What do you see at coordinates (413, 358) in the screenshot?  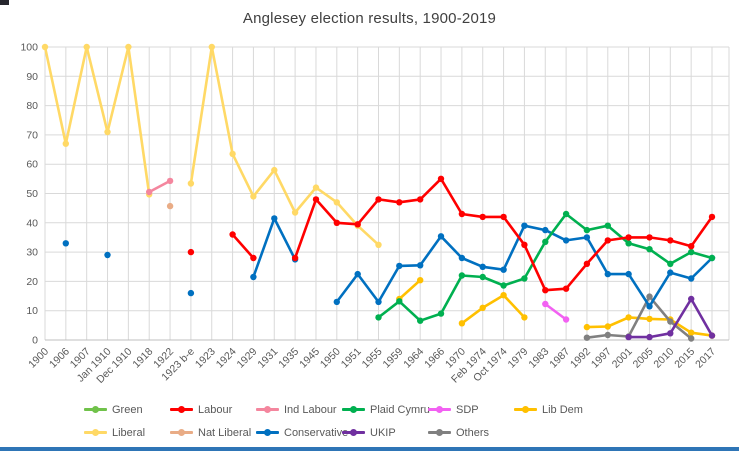 I see `x-axis-tick-label: 1964` at bounding box center [413, 358].